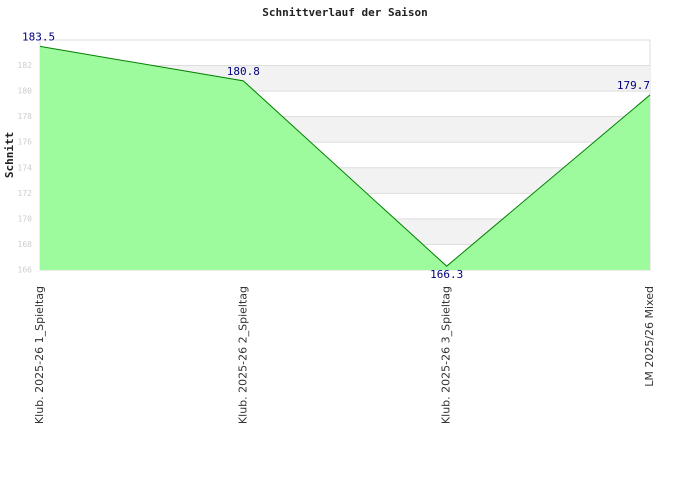 This screenshot has width=690, height=504. I want to click on y-tick-label: 170, so click(25, 218).